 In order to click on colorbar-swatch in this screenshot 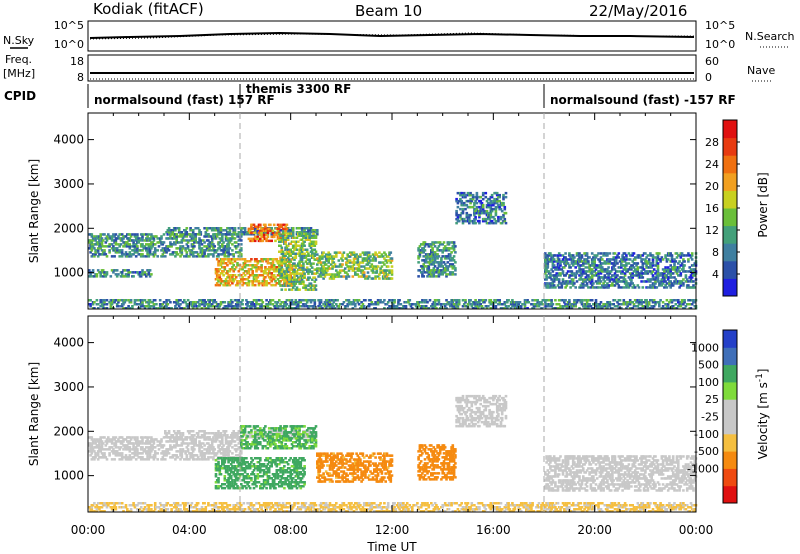, I will do `click(730, 129)`.